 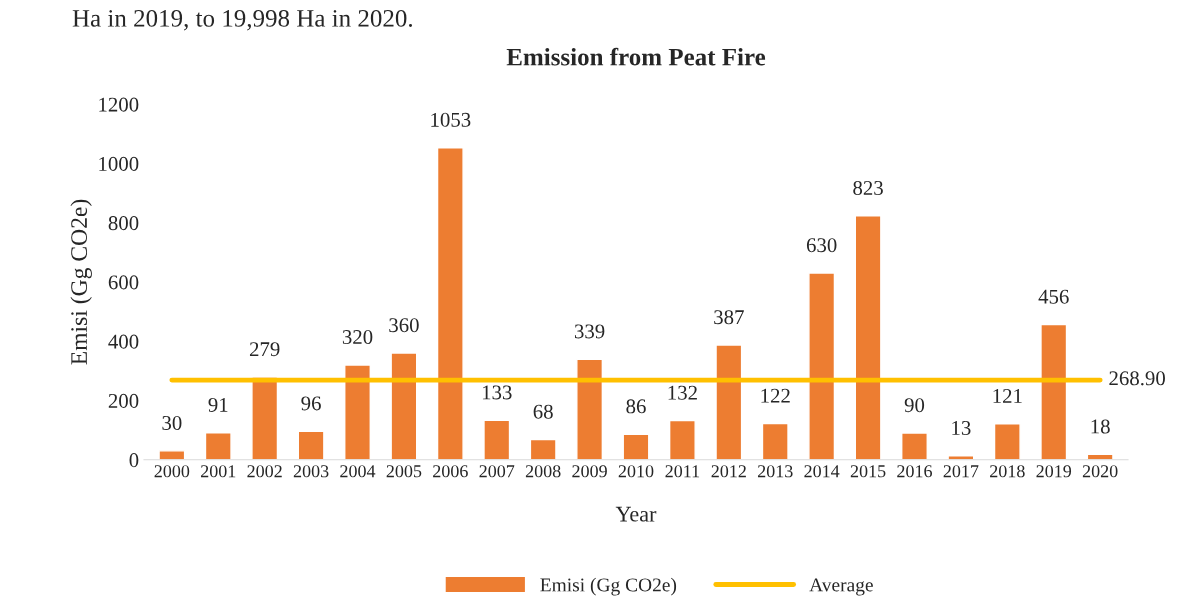 I want to click on x-tick-label: 2017, so click(x=961, y=471).